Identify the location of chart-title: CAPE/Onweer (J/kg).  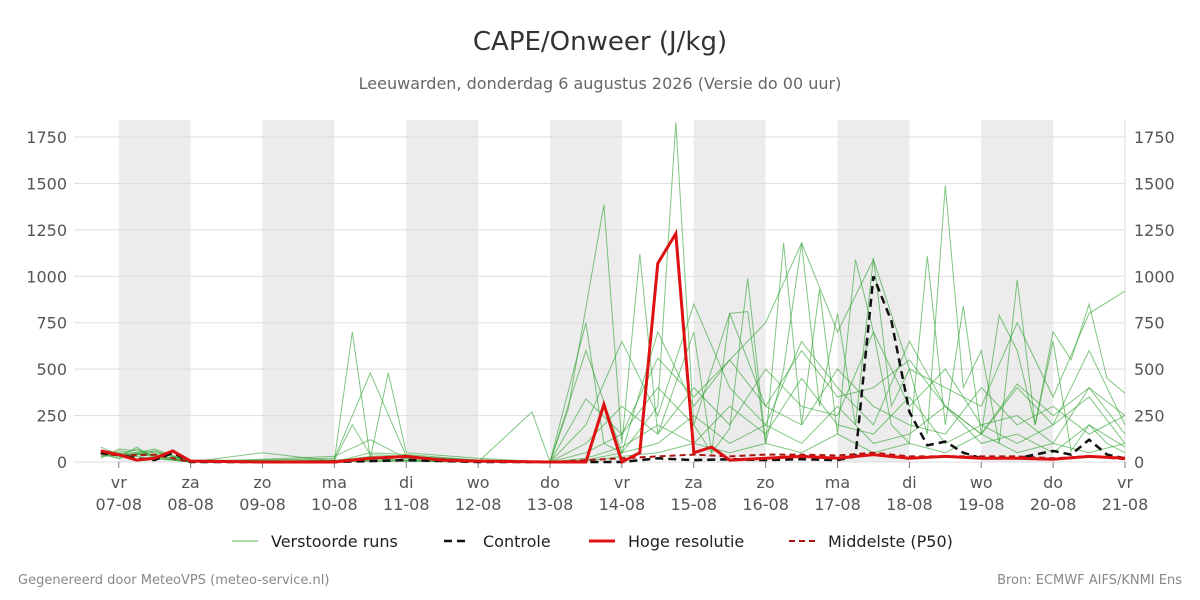
(600, 42).